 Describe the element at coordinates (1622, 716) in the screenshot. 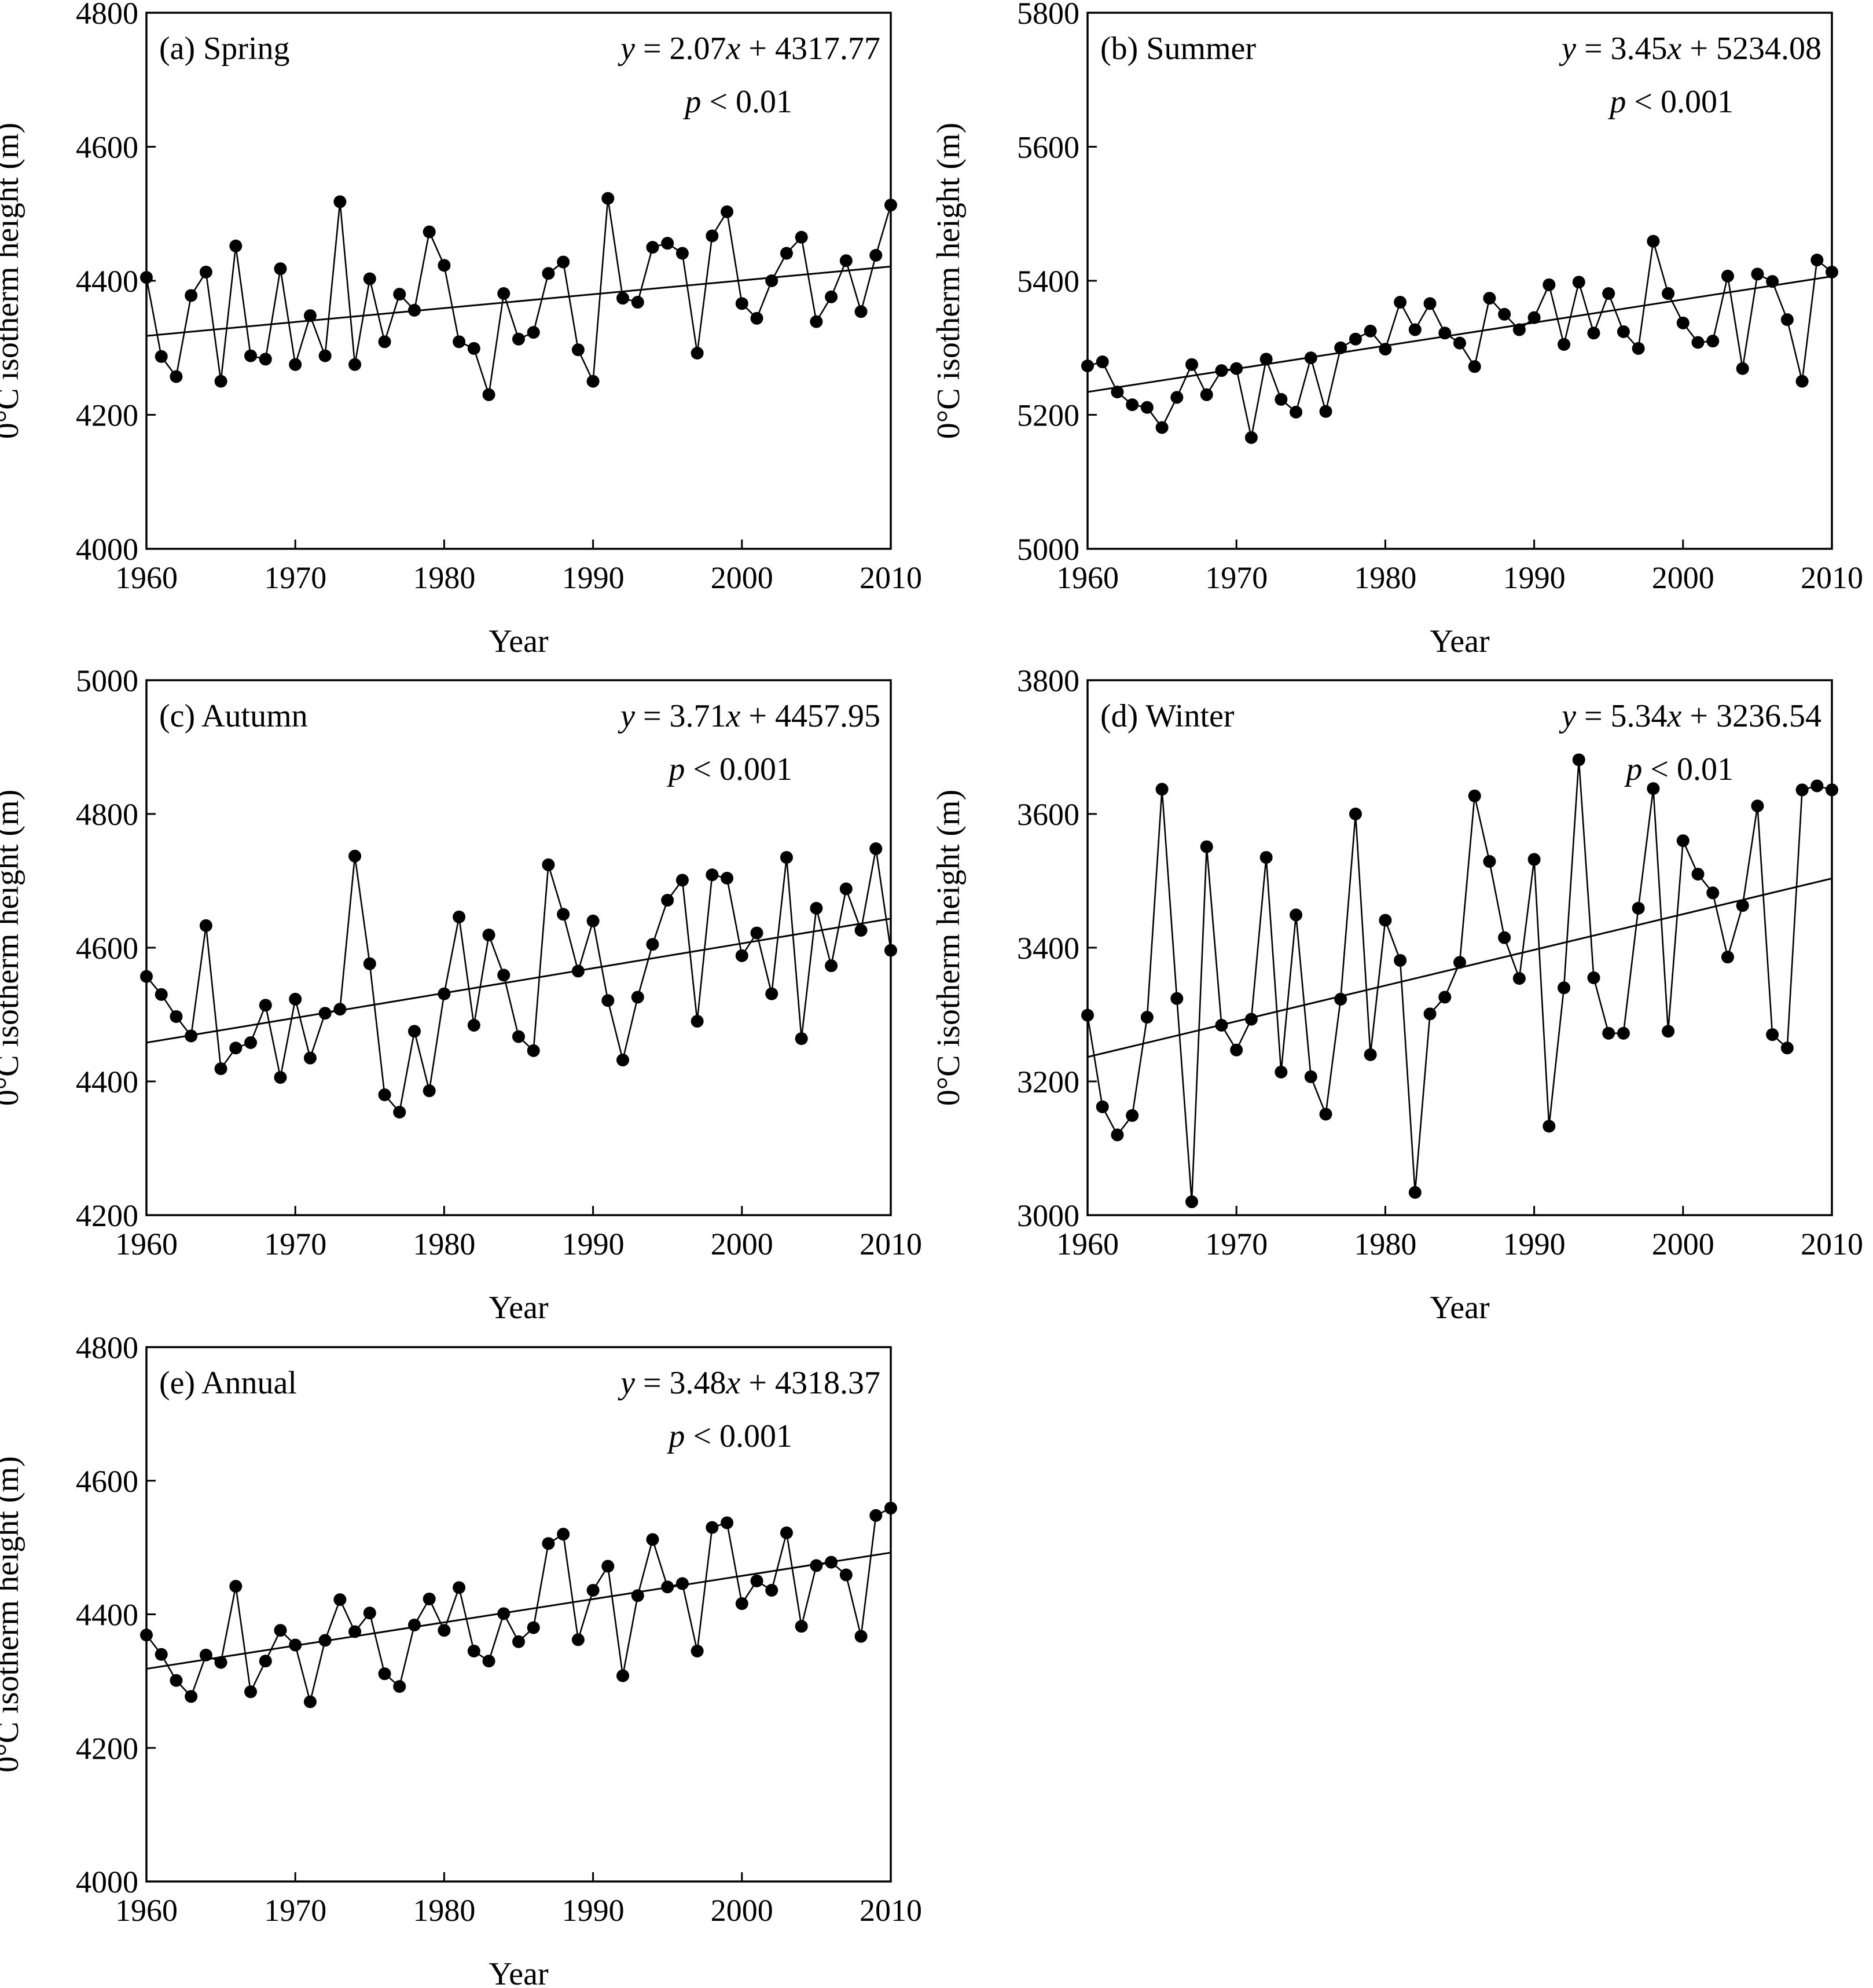

I see `equation-eq: = 5.34` at that location.